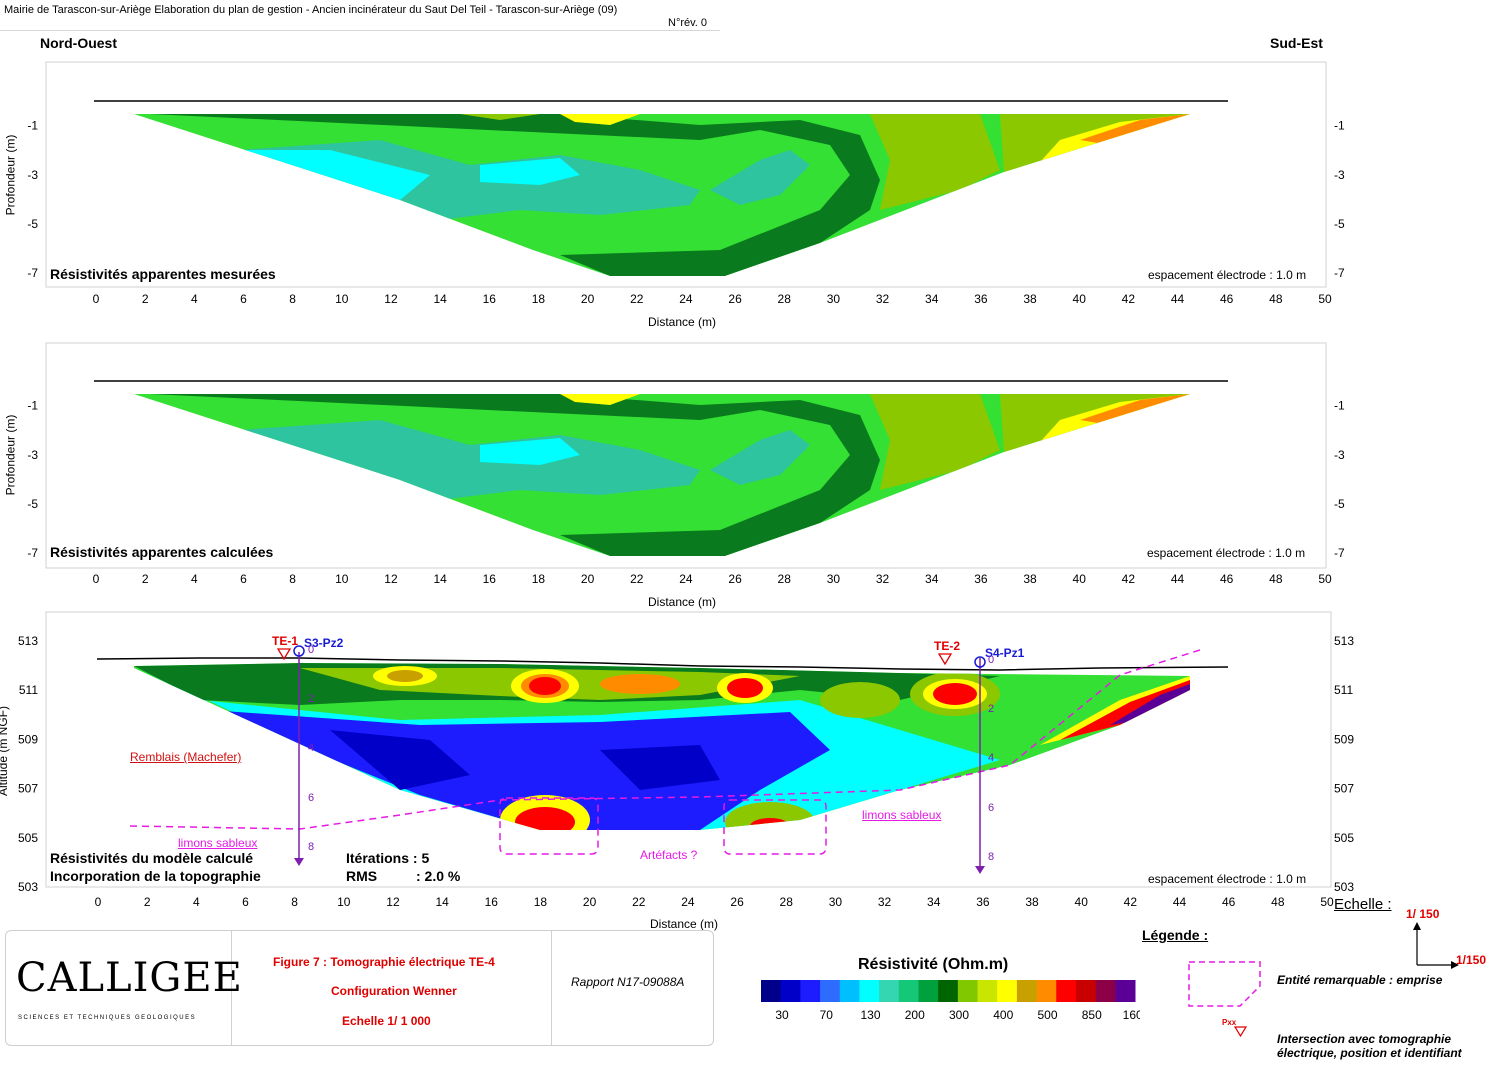  What do you see at coordinates (1344, 641) in the screenshot?
I see `y-tick-label-right: 513` at bounding box center [1344, 641].